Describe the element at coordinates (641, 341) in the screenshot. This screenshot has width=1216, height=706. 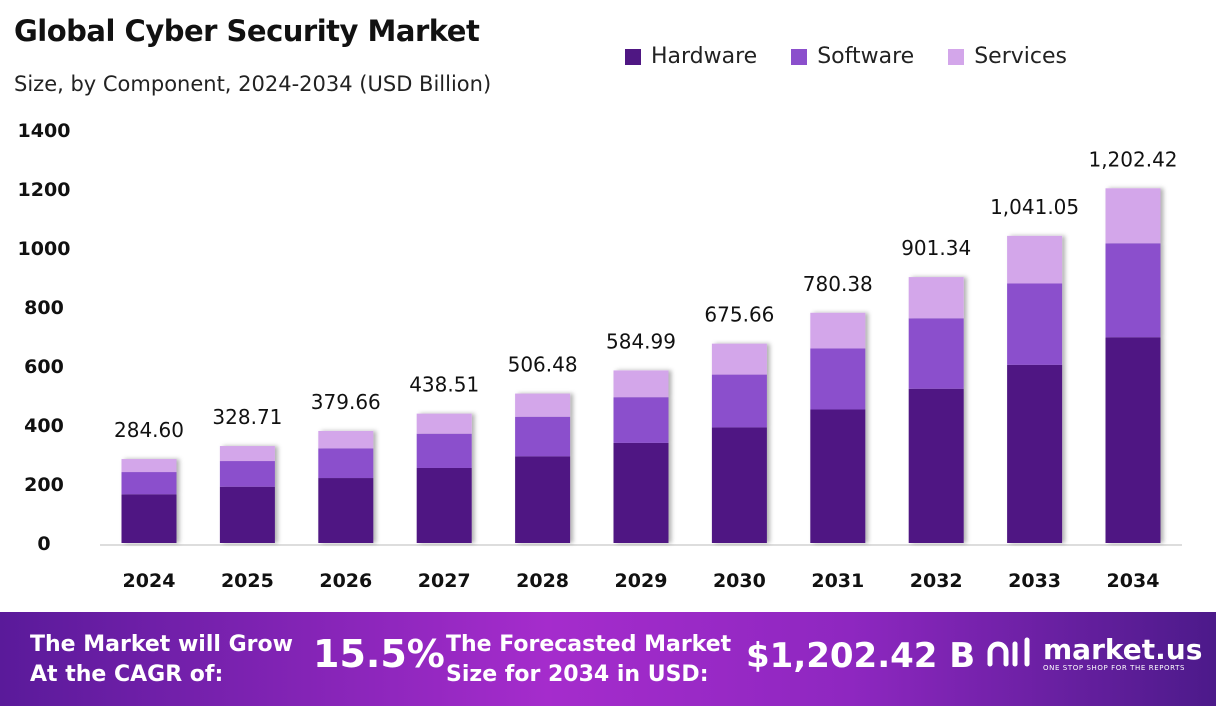
I see `total-data-label: 584.99` at that location.